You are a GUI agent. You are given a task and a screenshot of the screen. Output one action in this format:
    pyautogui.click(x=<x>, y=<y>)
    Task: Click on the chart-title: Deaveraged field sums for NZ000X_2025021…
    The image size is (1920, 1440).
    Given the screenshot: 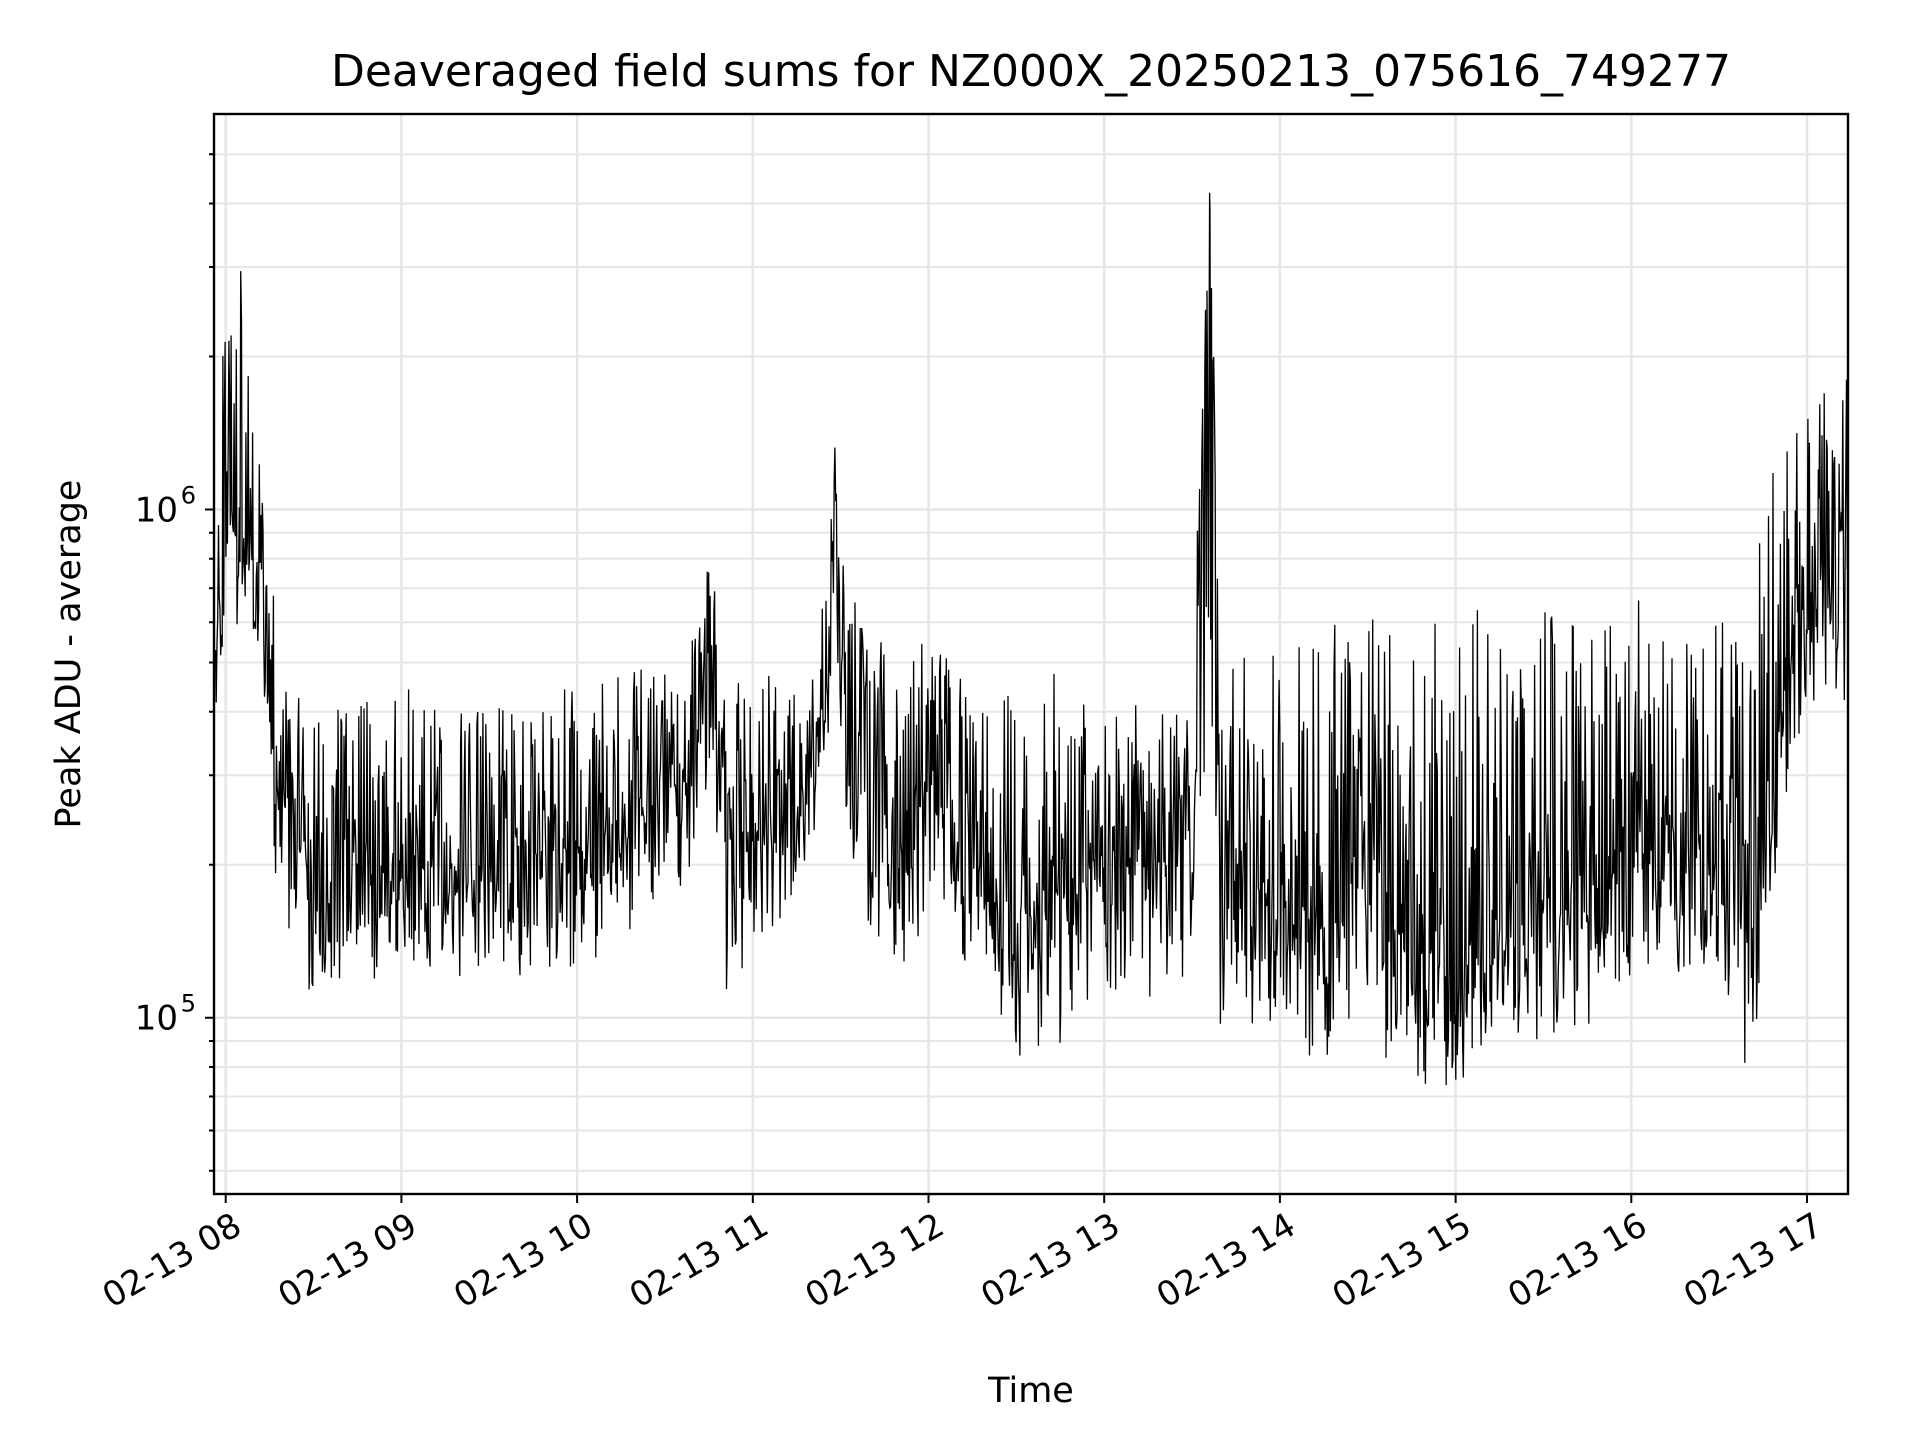 What is the action you would take?
    pyautogui.click(x=1031, y=71)
    